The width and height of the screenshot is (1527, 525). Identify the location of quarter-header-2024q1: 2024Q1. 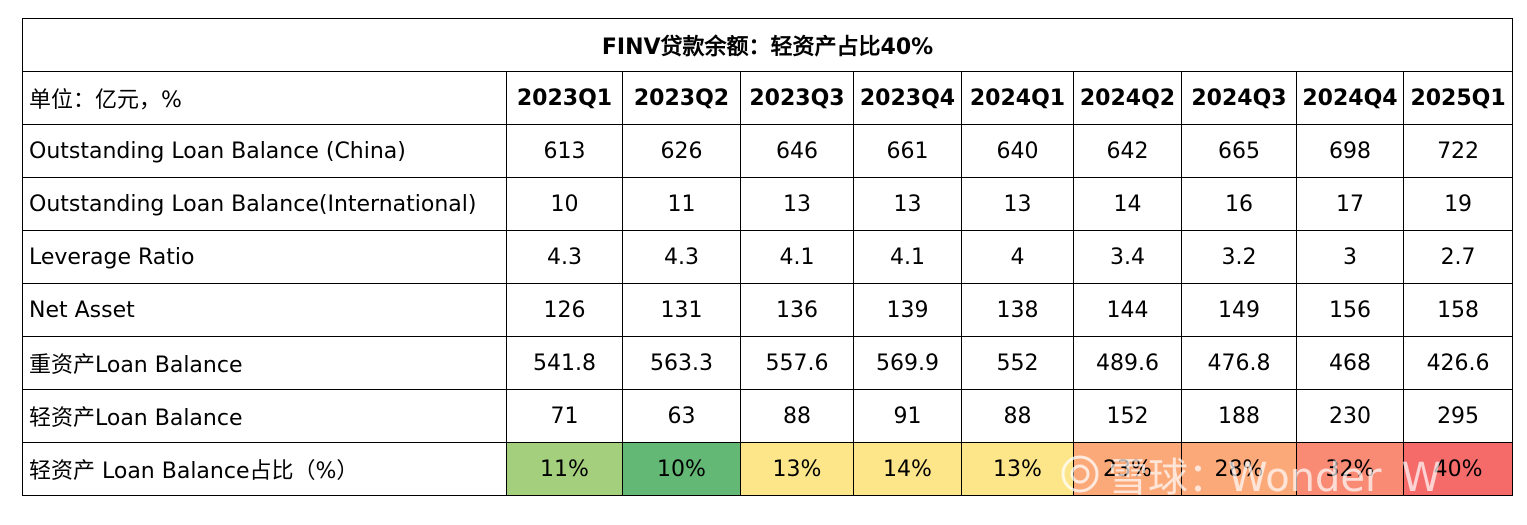
(1017, 98).